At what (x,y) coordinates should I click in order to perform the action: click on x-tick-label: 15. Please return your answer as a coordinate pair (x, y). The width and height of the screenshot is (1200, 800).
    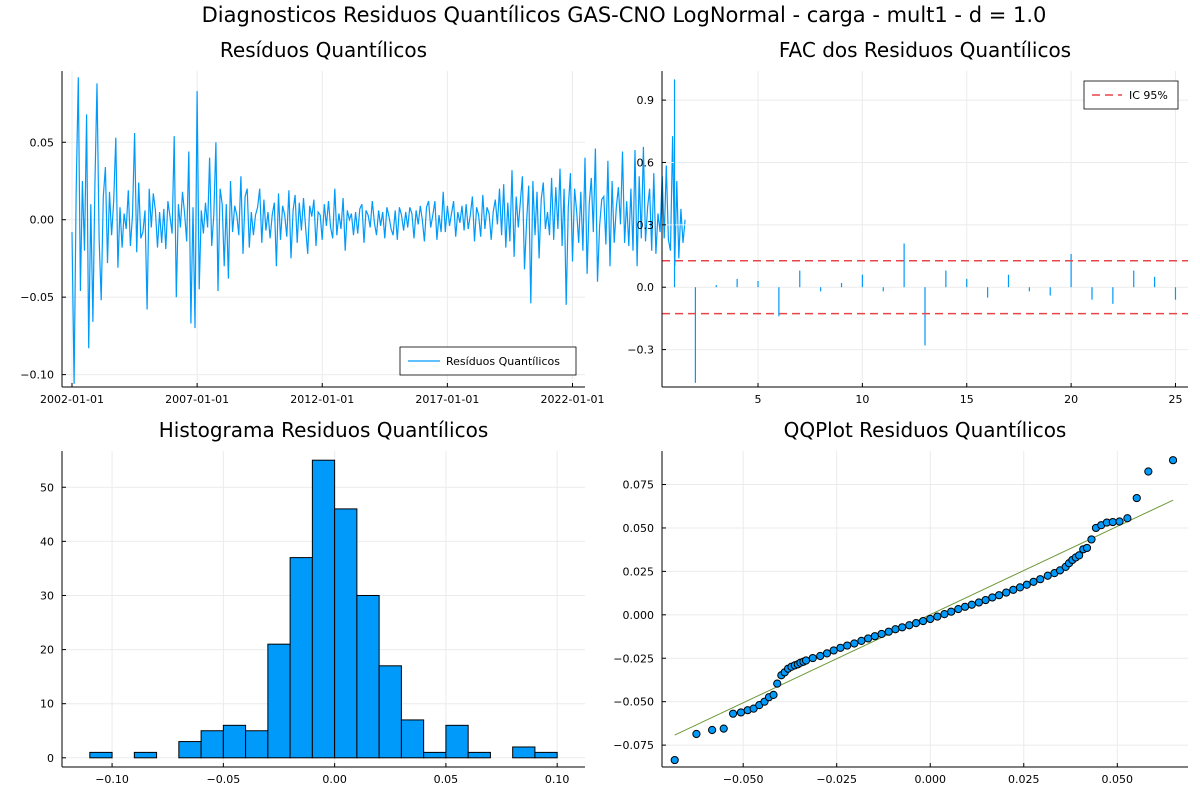
    Looking at the image, I should click on (967, 399).